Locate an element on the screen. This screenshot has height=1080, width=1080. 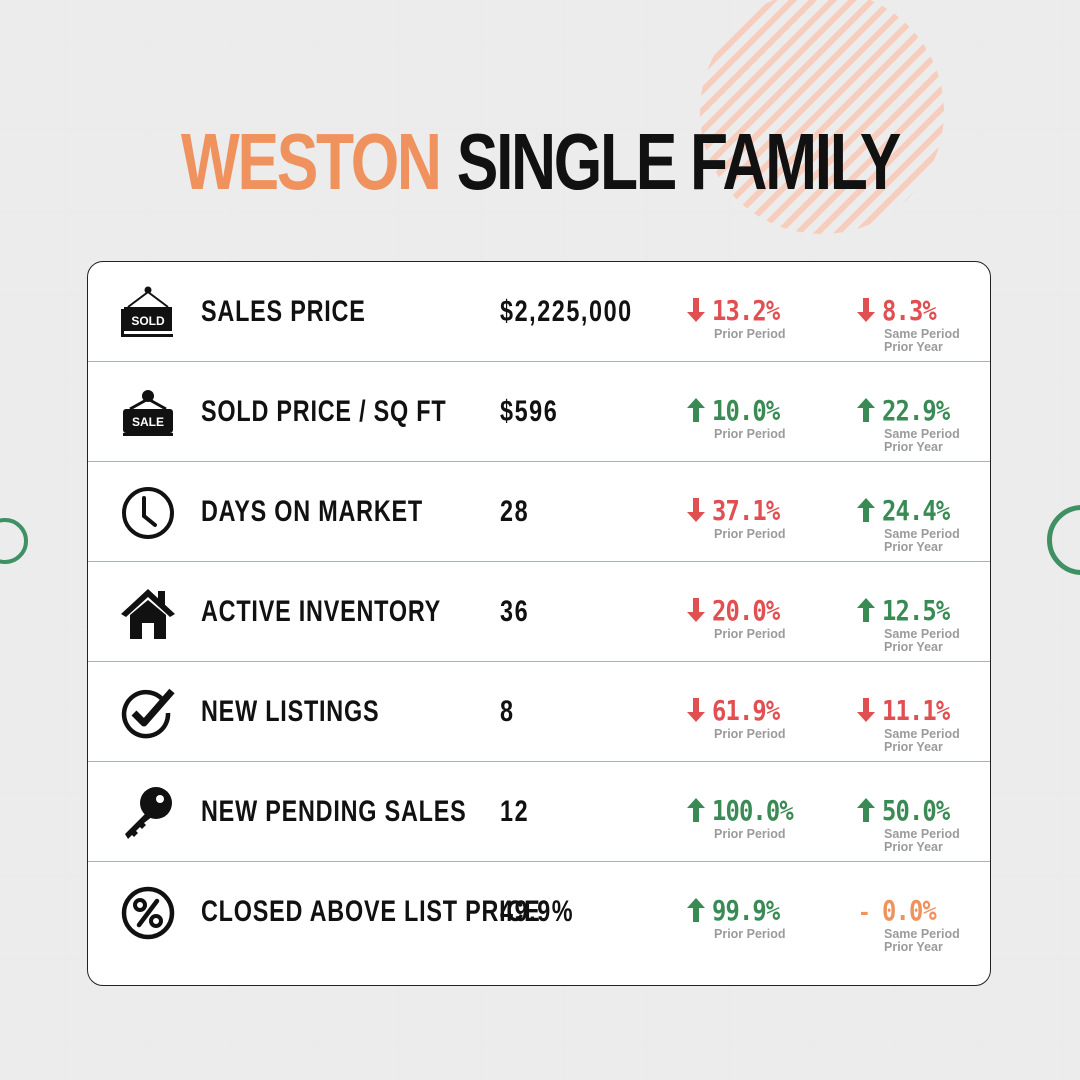
stat-label: DAYS ON MARKET is located at coordinates (312, 511).